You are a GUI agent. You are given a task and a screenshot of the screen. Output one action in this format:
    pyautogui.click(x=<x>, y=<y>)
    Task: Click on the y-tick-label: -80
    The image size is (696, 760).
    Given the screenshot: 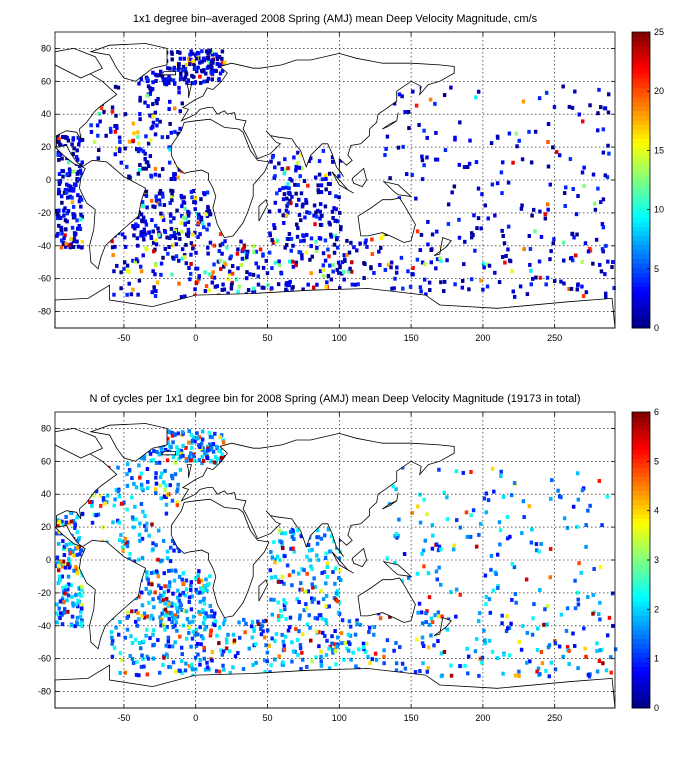 What is the action you would take?
    pyautogui.click(x=44, y=312)
    